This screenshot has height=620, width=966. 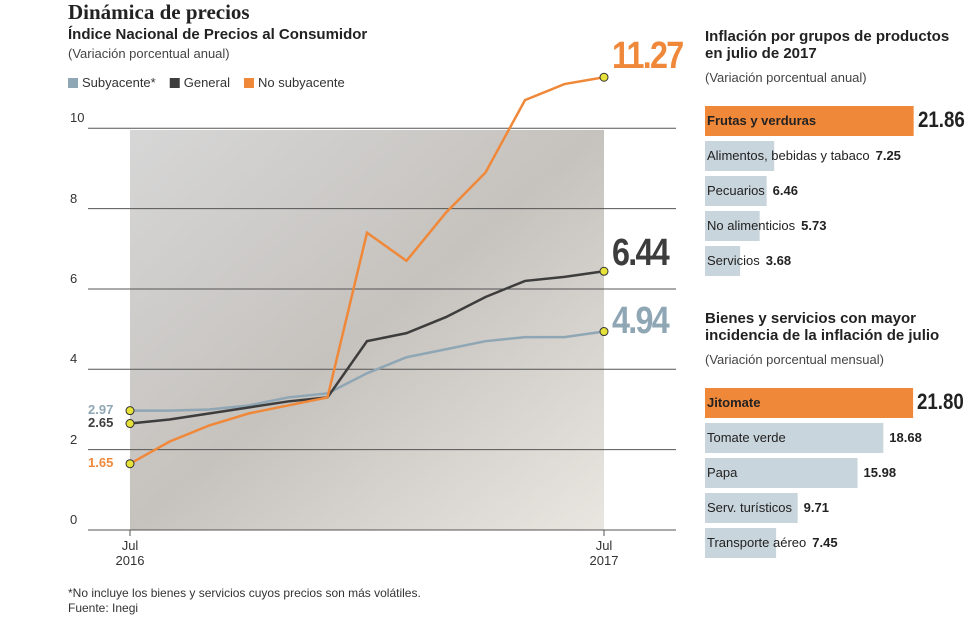 I want to click on value-label: 7.25, so click(x=888, y=155).